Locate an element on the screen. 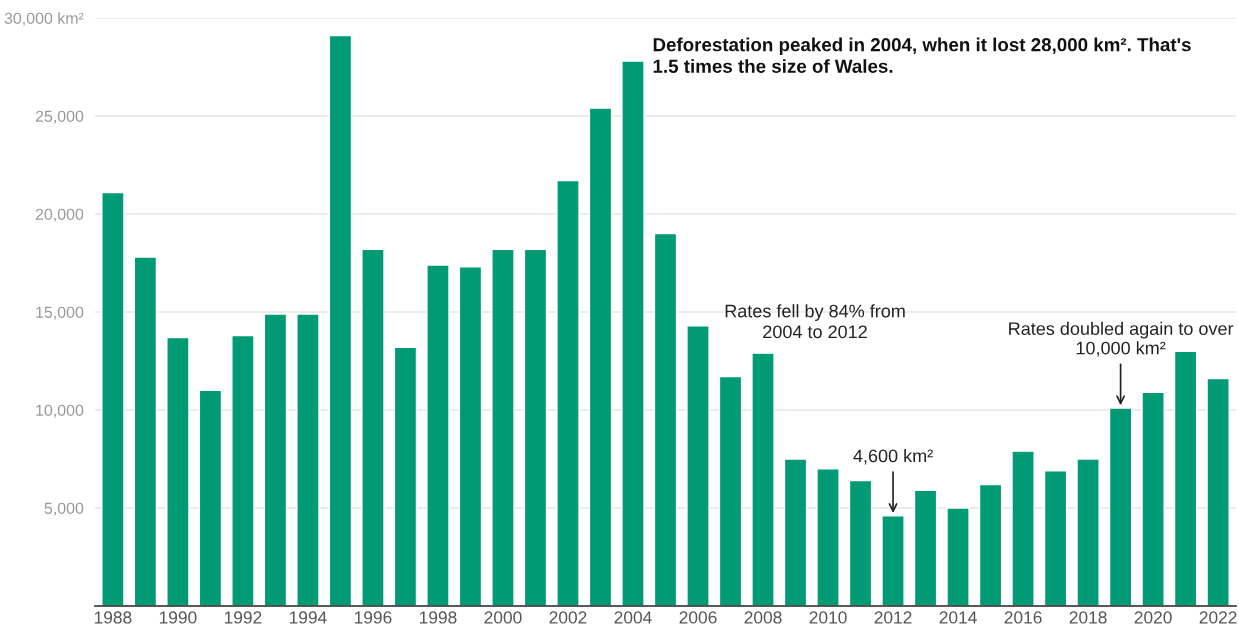 The image size is (1239, 624). y-tick-label: 25,000 is located at coordinates (59, 117).